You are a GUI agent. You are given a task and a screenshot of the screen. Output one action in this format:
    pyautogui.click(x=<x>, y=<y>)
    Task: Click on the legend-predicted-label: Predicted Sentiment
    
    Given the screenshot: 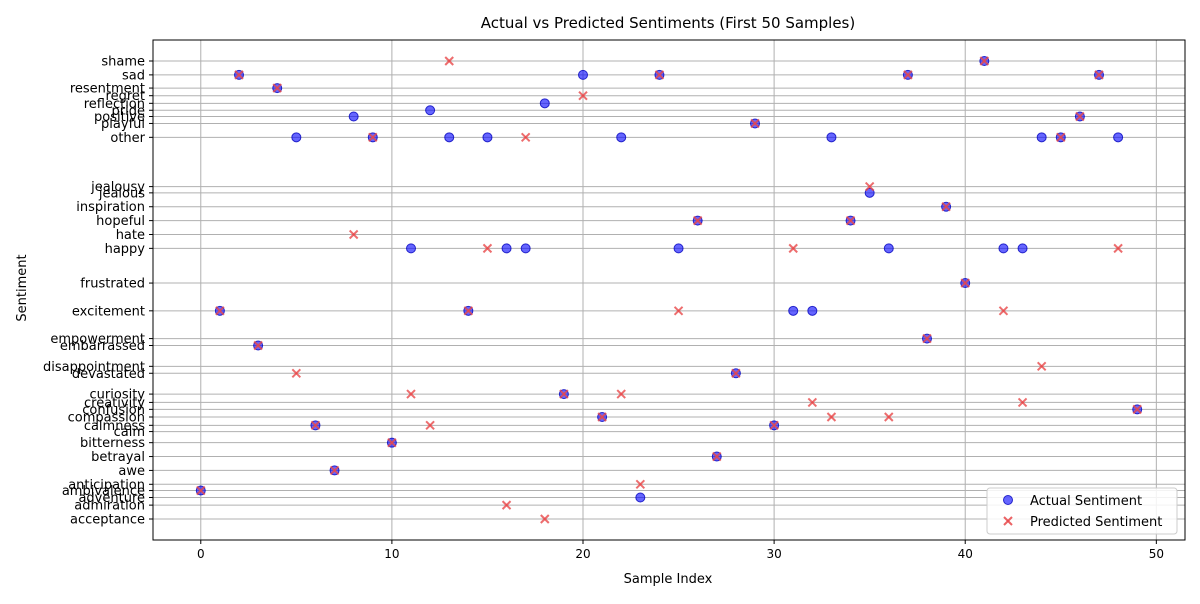 What is the action you would take?
    pyautogui.click(x=1096, y=522)
    